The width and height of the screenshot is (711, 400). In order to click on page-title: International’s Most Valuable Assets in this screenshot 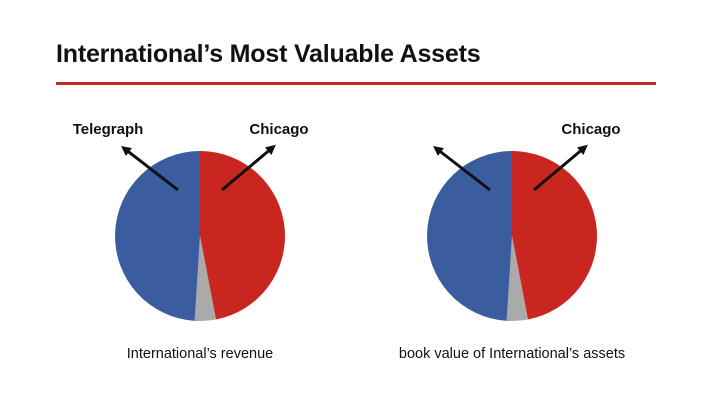, I will do `click(268, 54)`.